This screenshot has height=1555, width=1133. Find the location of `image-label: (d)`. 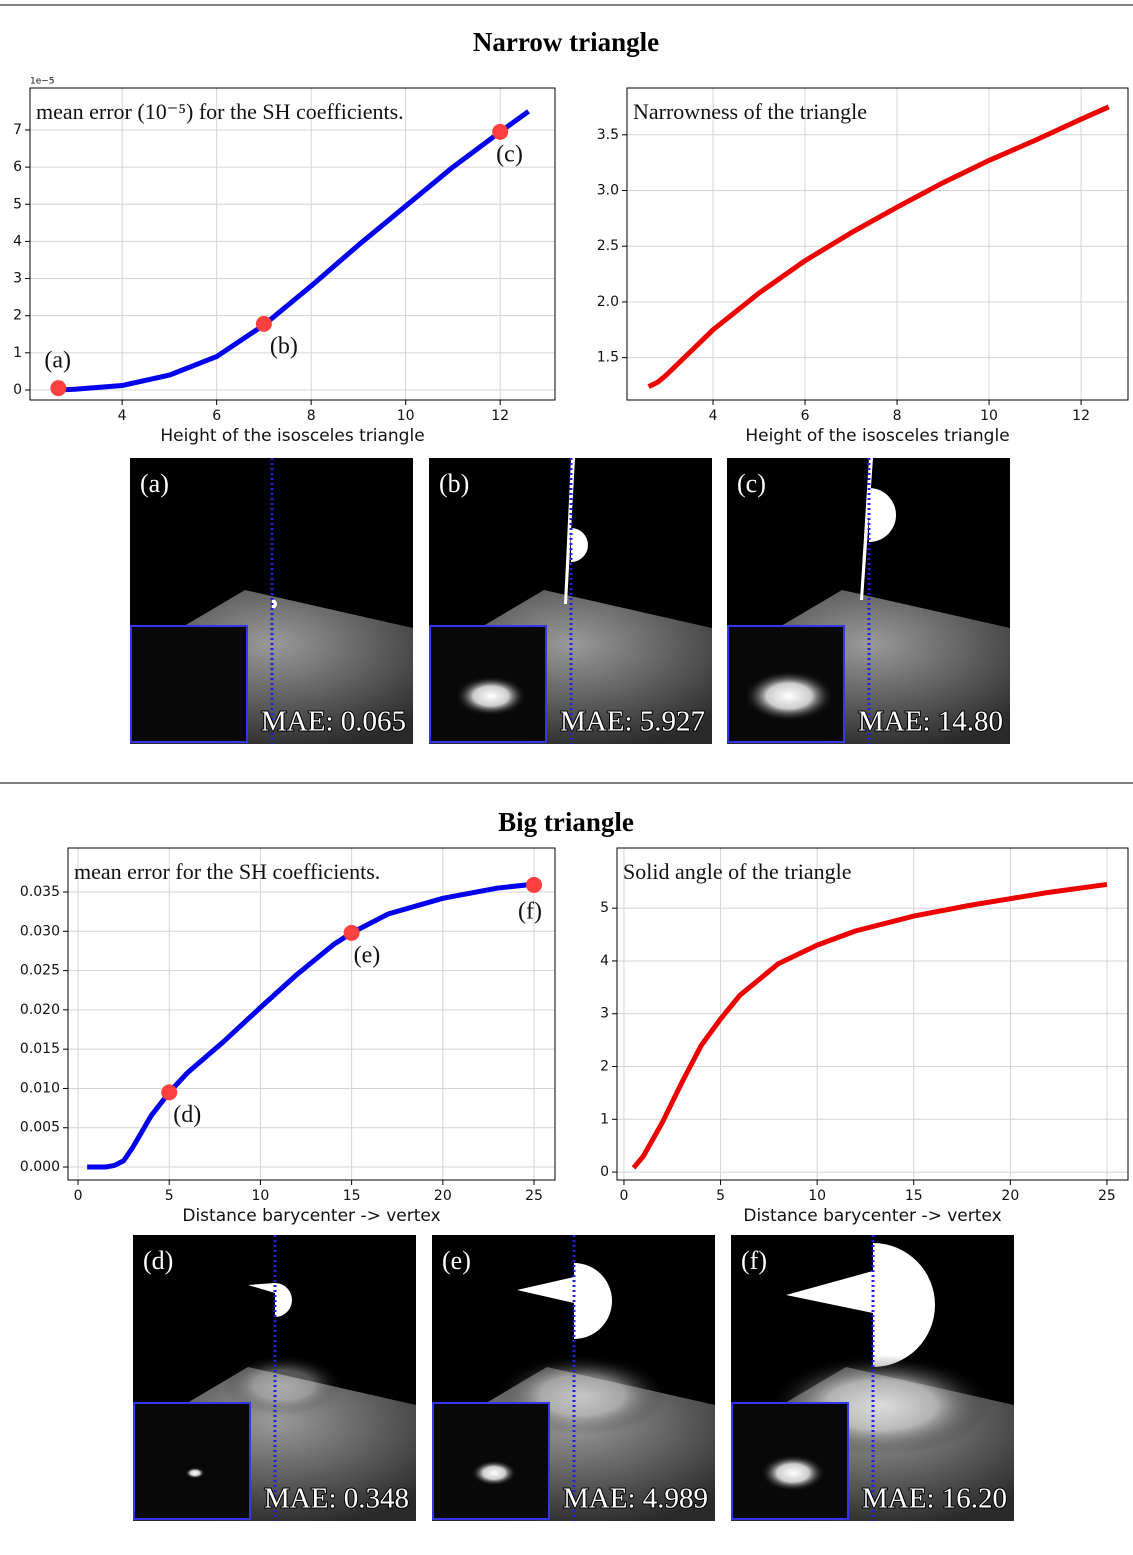

image-label: (d) is located at coordinates (158, 1260).